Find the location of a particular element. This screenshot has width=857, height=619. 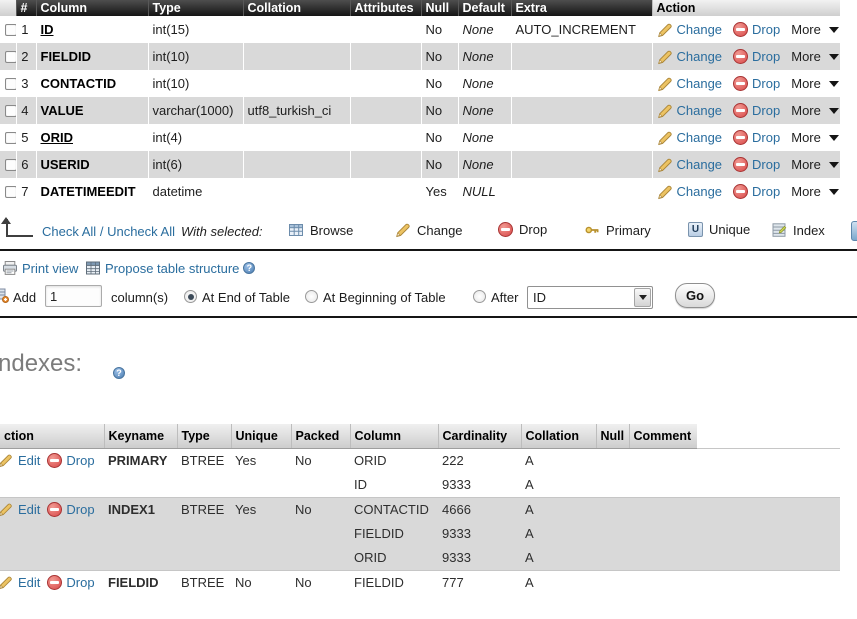

header-collation: Collation is located at coordinates (296, 8).